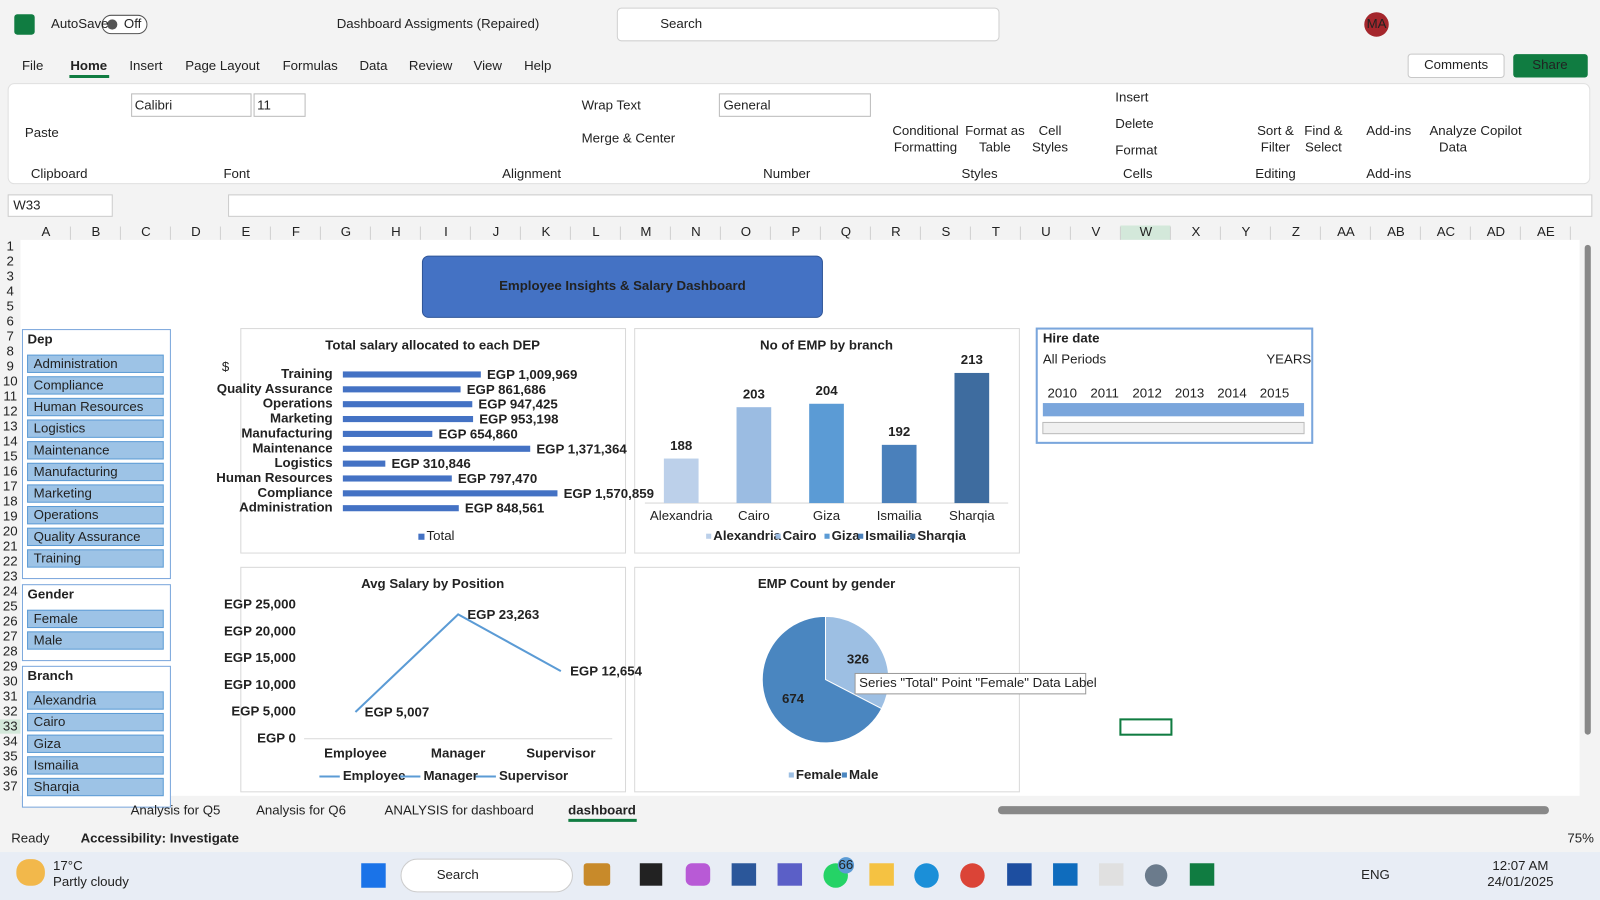 This screenshot has width=1600, height=900. Describe the element at coordinates (57, 557) in the screenshot. I see `slicer-item-label: Training` at that location.